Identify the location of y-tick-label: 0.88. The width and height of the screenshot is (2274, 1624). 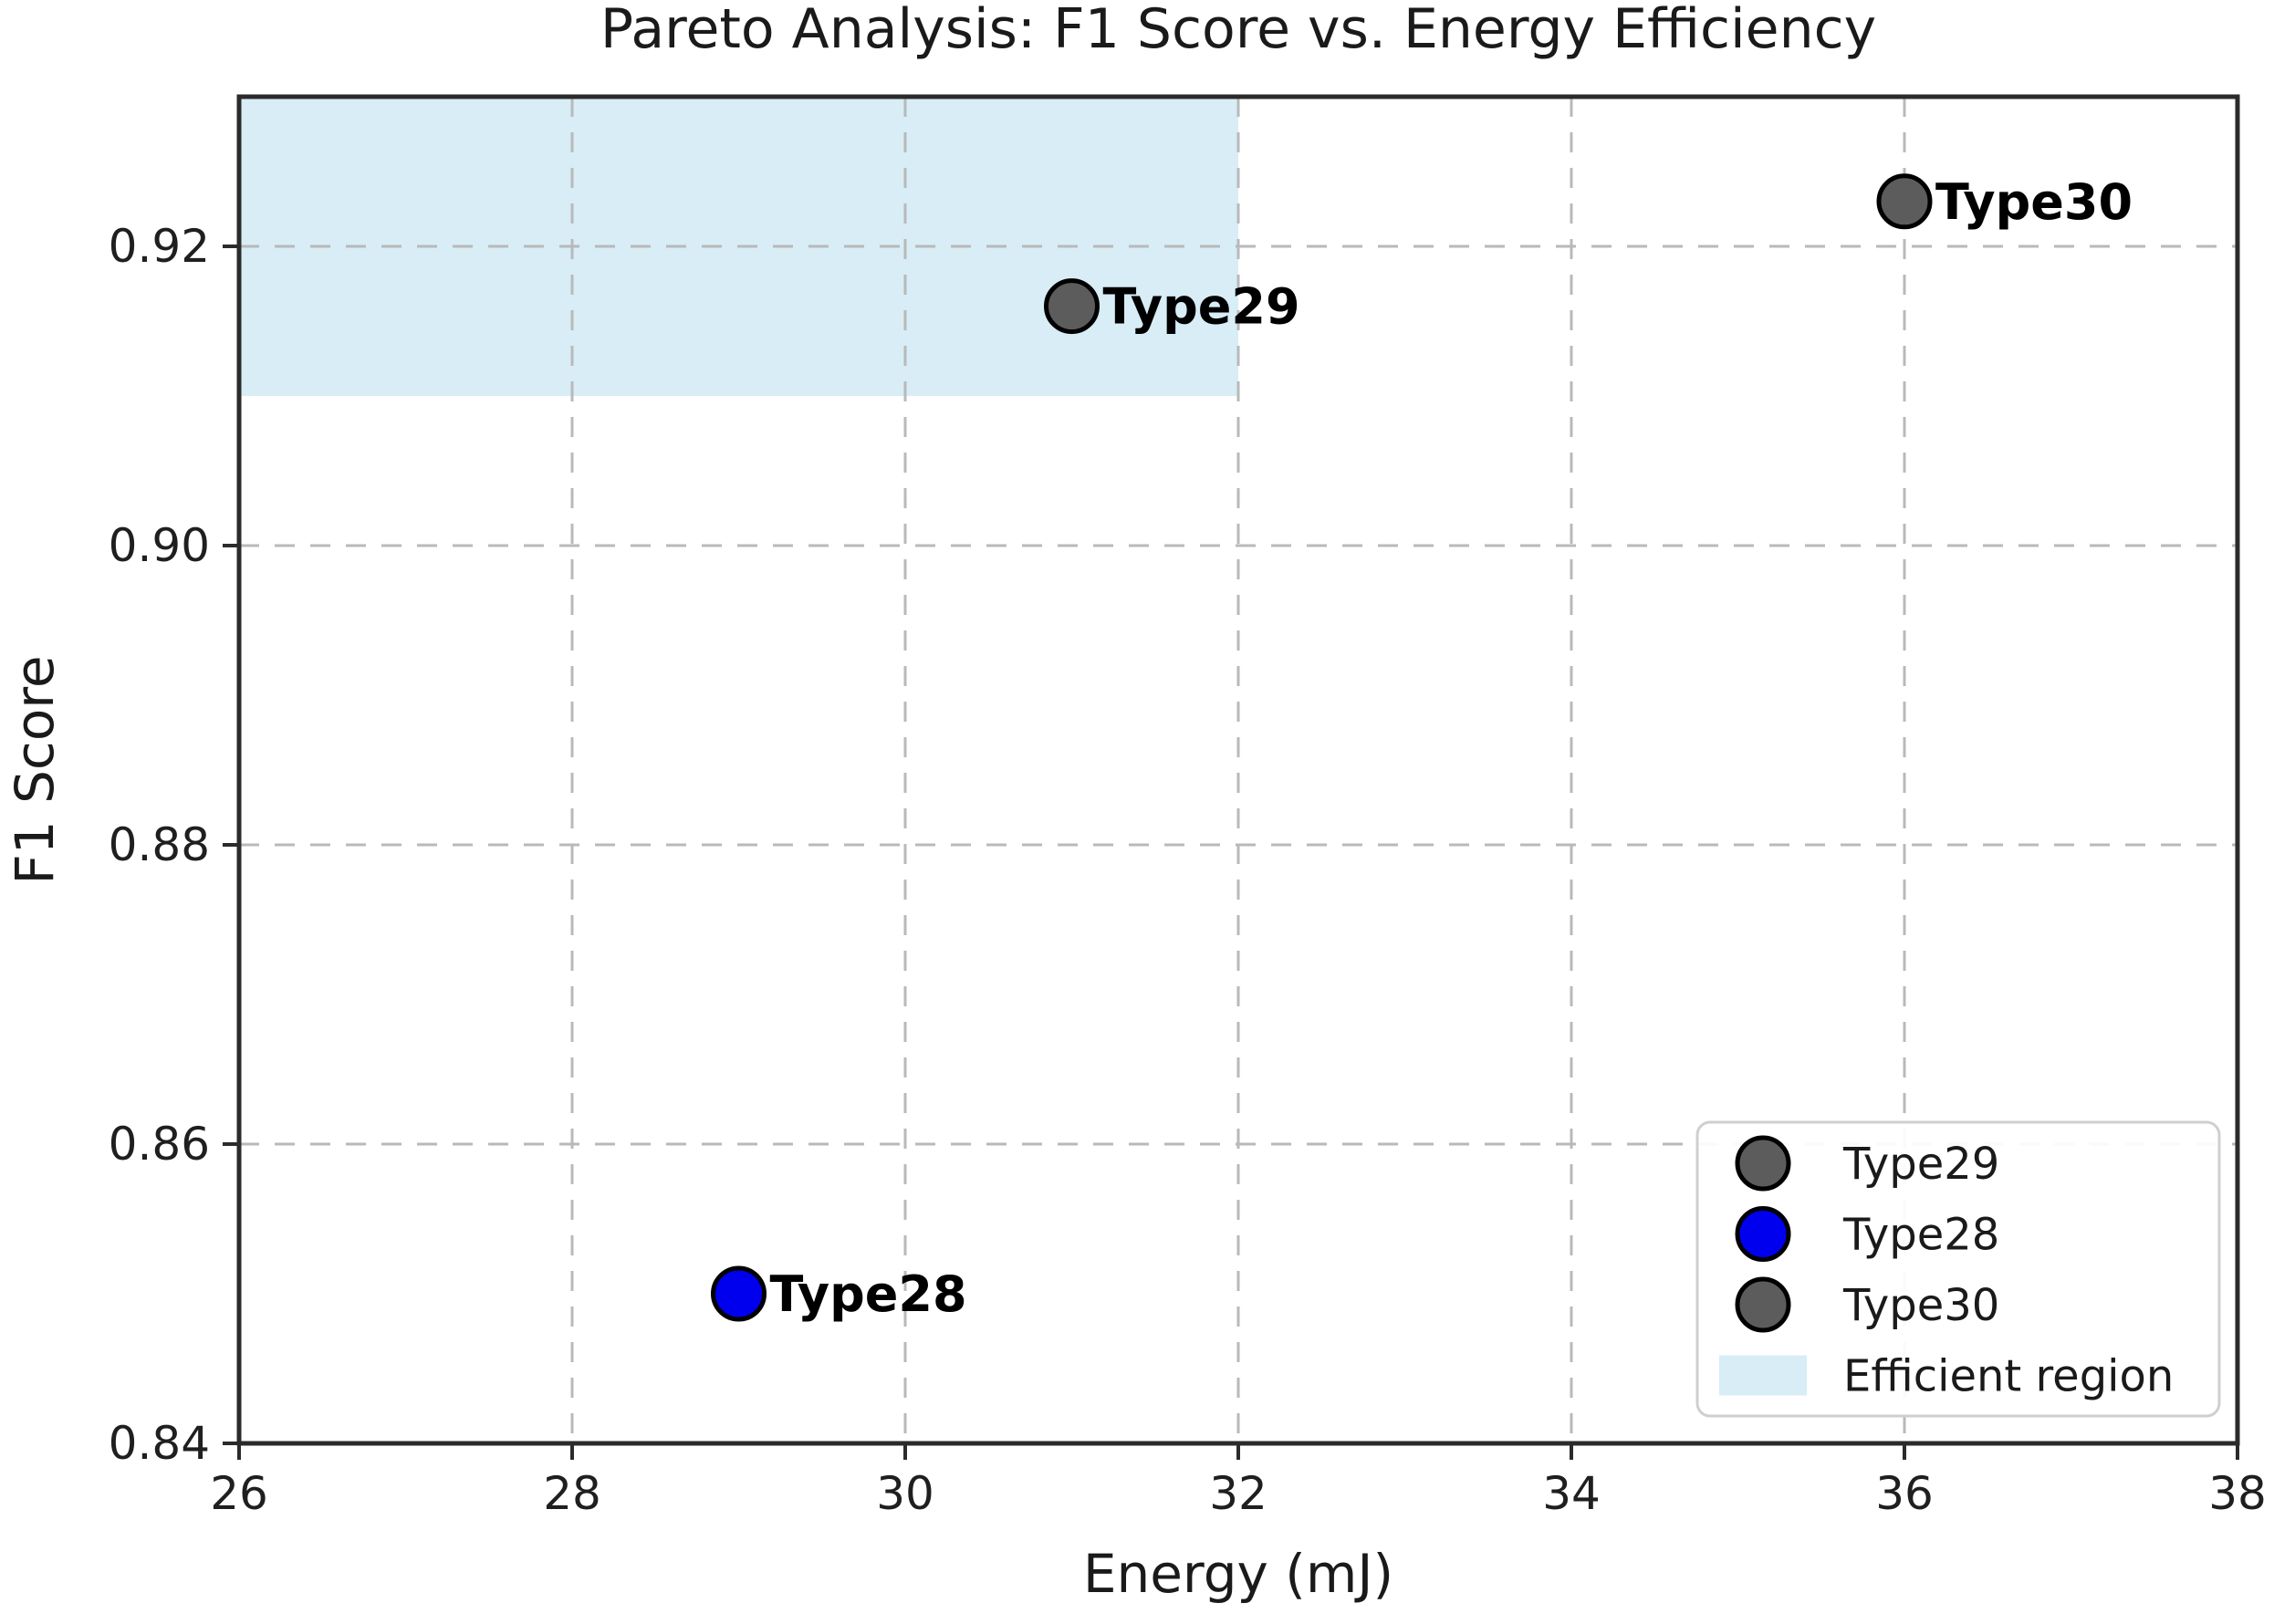
(159, 844).